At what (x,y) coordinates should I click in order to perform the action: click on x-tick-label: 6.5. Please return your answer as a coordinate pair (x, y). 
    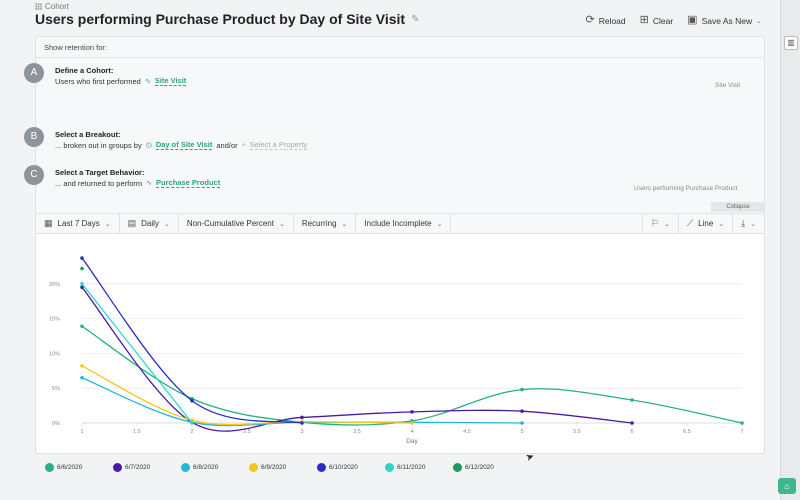
    Looking at the image, I should click on (687, 432).